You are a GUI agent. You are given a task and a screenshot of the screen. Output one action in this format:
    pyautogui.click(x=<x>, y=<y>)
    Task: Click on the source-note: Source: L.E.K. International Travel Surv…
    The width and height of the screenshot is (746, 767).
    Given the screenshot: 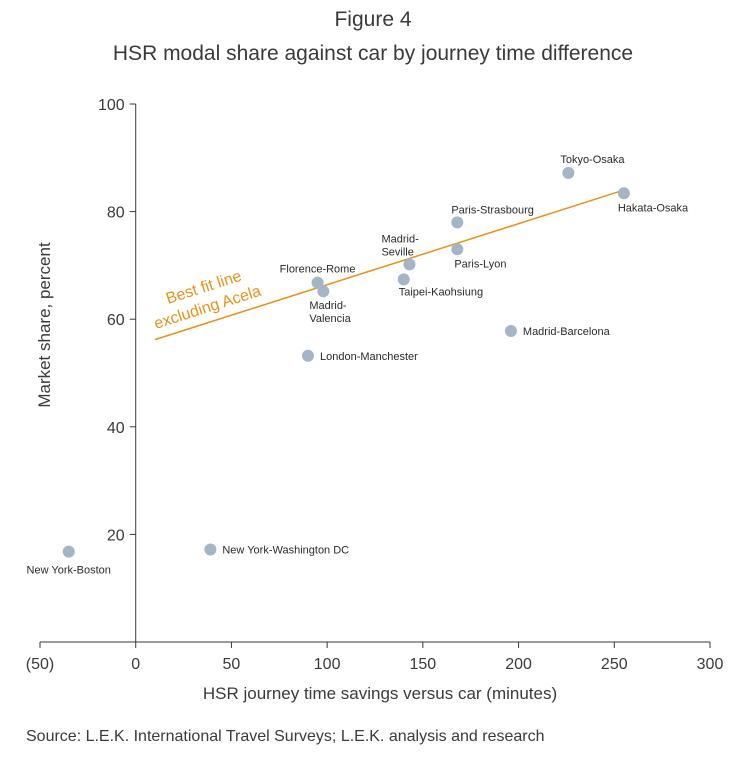 What is the action you would take?
    pyautogui.click(x=285, y=736)
    